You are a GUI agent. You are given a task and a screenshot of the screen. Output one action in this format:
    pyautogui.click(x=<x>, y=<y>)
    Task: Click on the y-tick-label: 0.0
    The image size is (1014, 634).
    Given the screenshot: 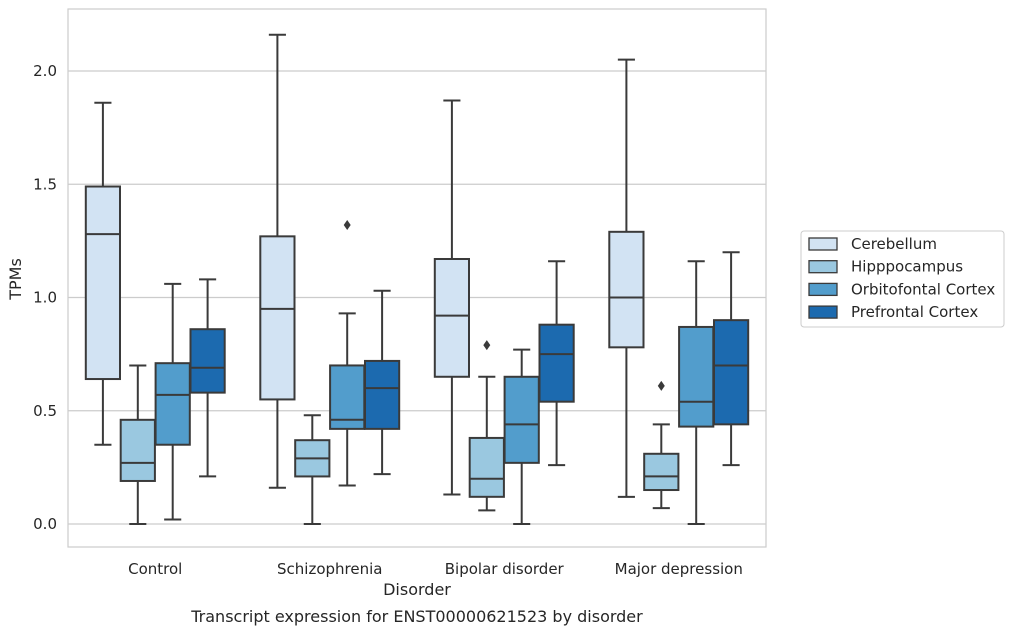 What is the action you would take?
    pyautogui.click(x=45, y=524)
    